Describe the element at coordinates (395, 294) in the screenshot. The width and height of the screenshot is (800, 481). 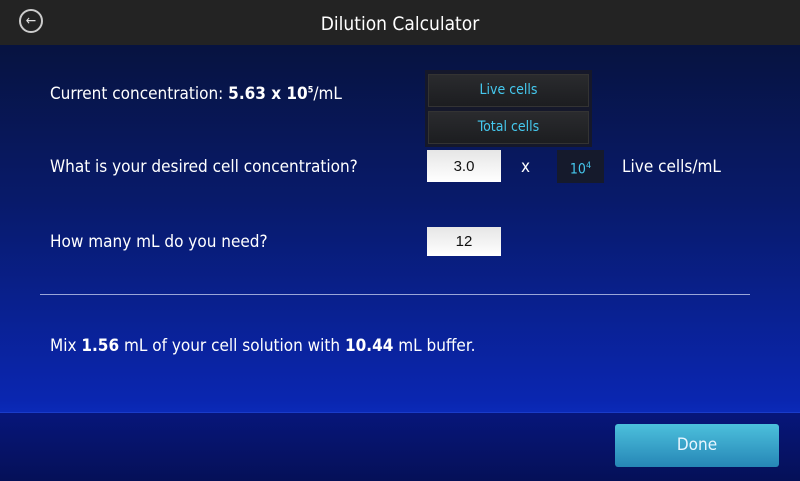
I see `divider` at that location.